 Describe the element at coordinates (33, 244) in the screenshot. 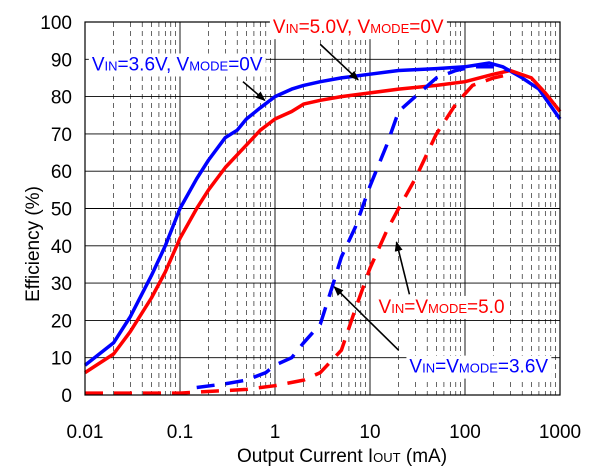

I see `y-axis-label: Efficiency (%)` at that location.